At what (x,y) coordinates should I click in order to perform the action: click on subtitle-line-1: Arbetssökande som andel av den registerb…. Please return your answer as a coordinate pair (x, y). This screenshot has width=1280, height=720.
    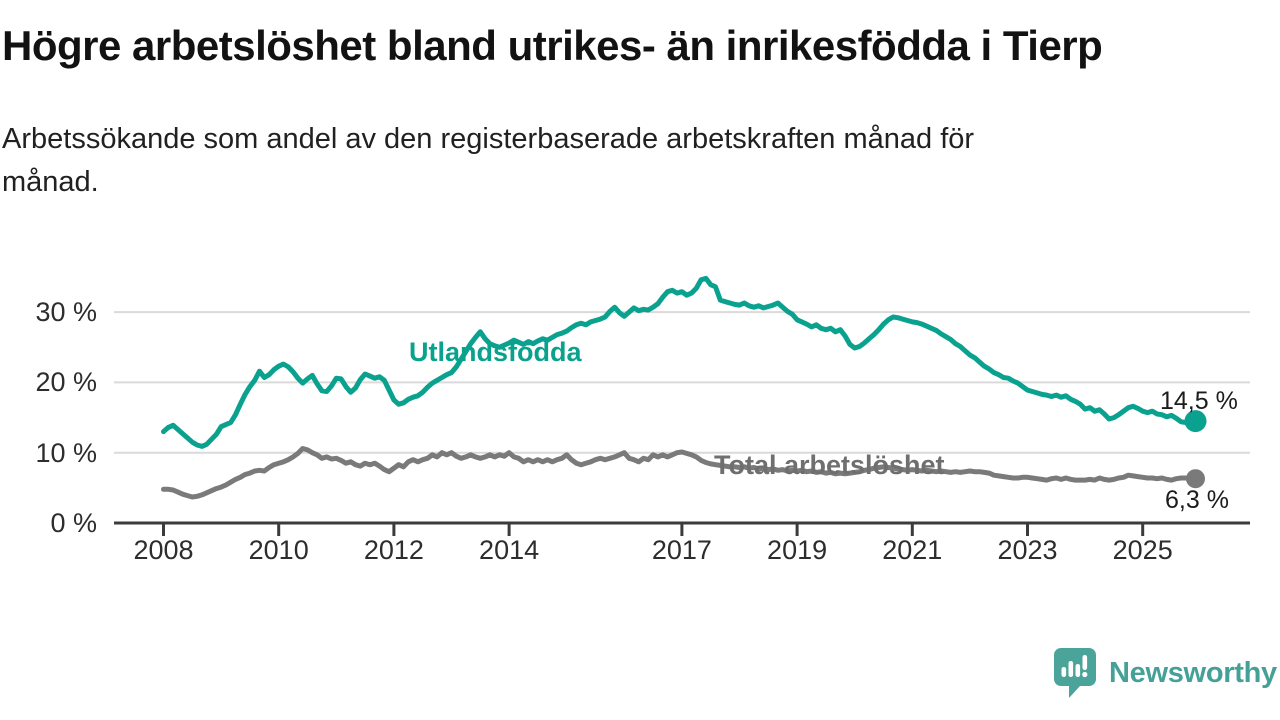
    Looking at the image, I should click on (488, 139).